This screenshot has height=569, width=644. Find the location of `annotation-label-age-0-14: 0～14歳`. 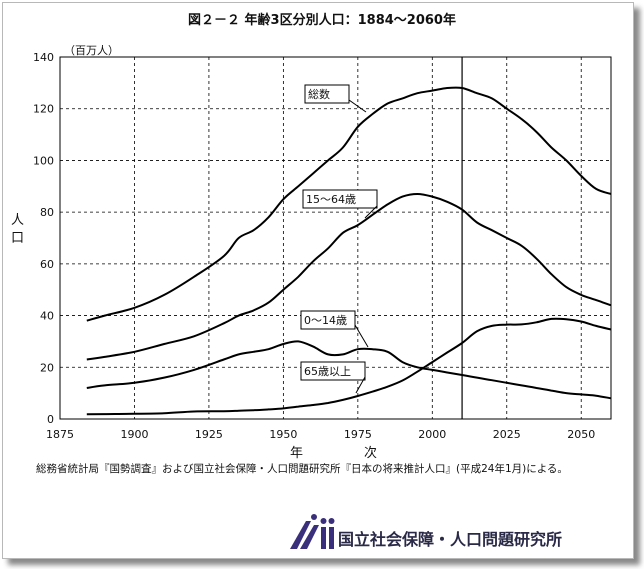

annotation-label-age-0-14: 0～14歳 is located at coordinates (325, 320).